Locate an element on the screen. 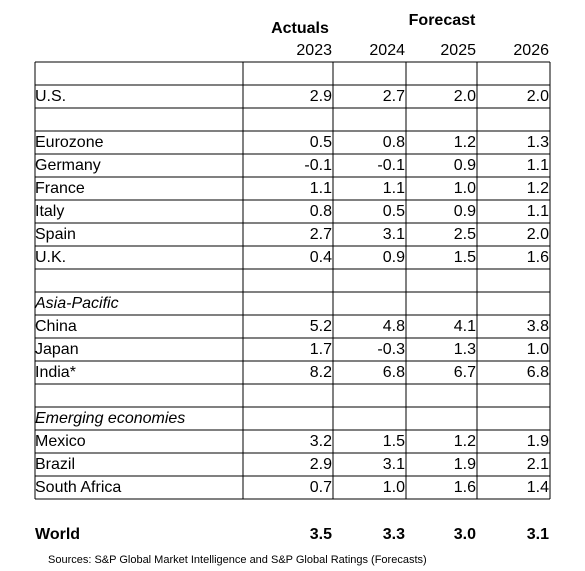 This screenshot has height=571, width=585. cell-value: 2.5 is located at coordinates (465, 234).